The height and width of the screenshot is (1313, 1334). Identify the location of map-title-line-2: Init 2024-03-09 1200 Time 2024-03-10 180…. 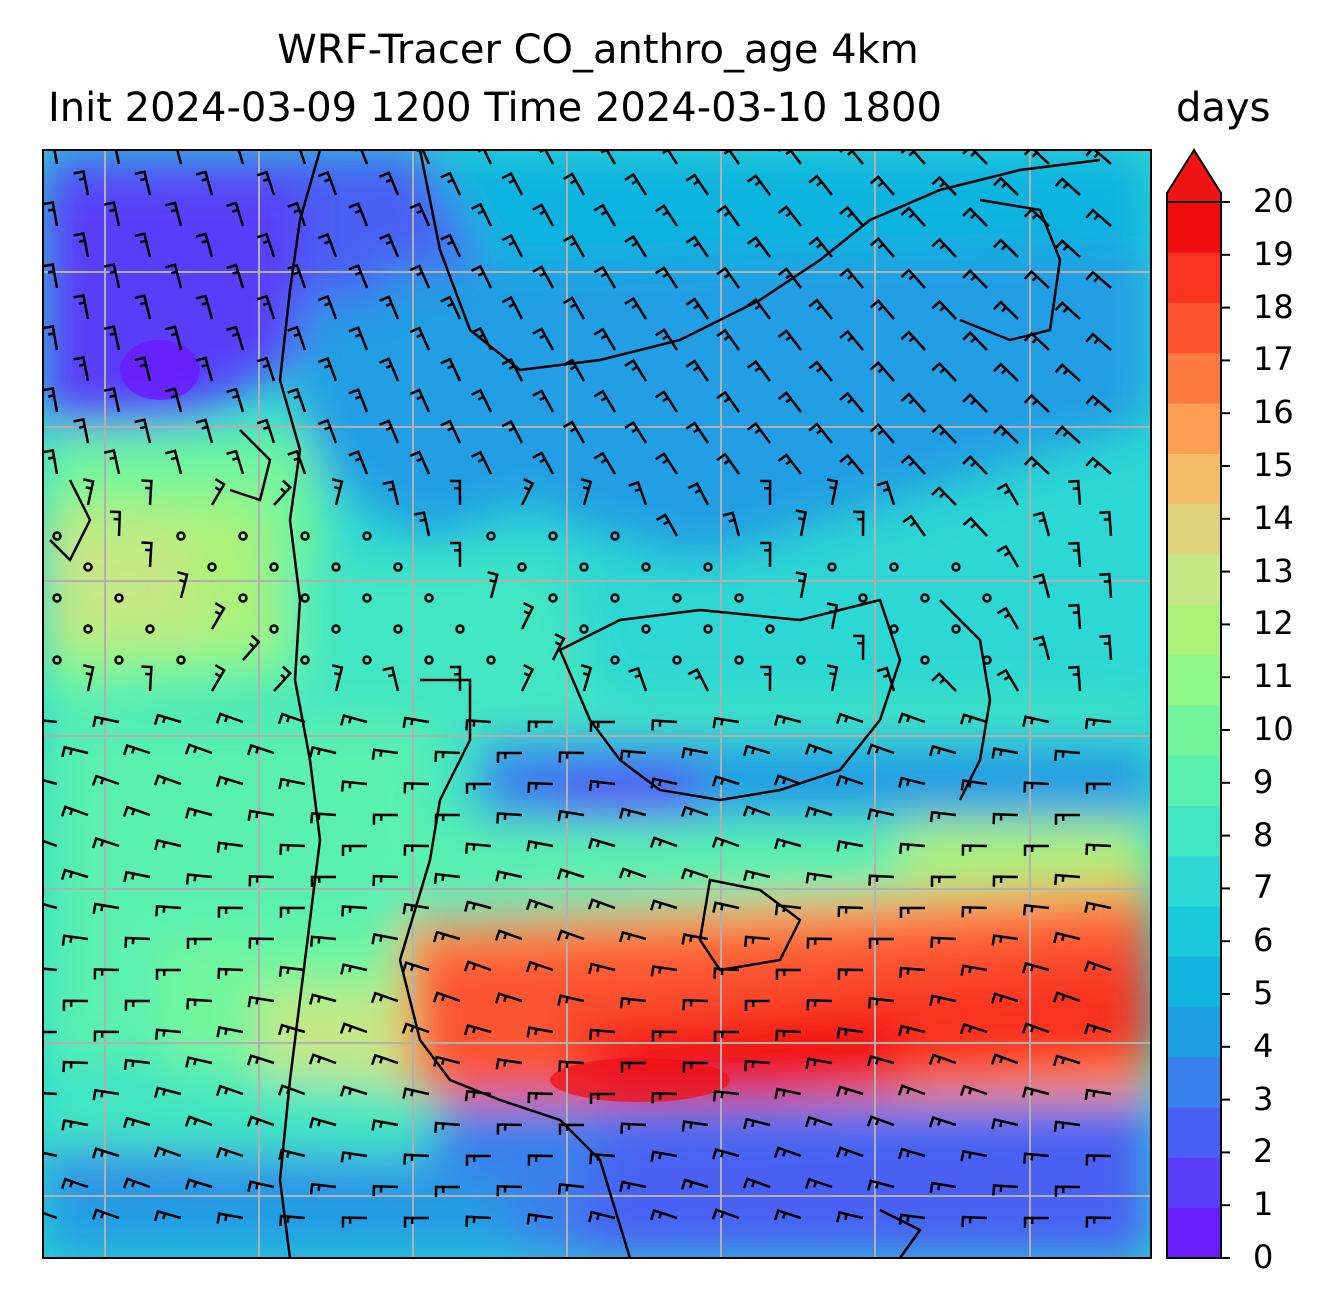
(495, 108).